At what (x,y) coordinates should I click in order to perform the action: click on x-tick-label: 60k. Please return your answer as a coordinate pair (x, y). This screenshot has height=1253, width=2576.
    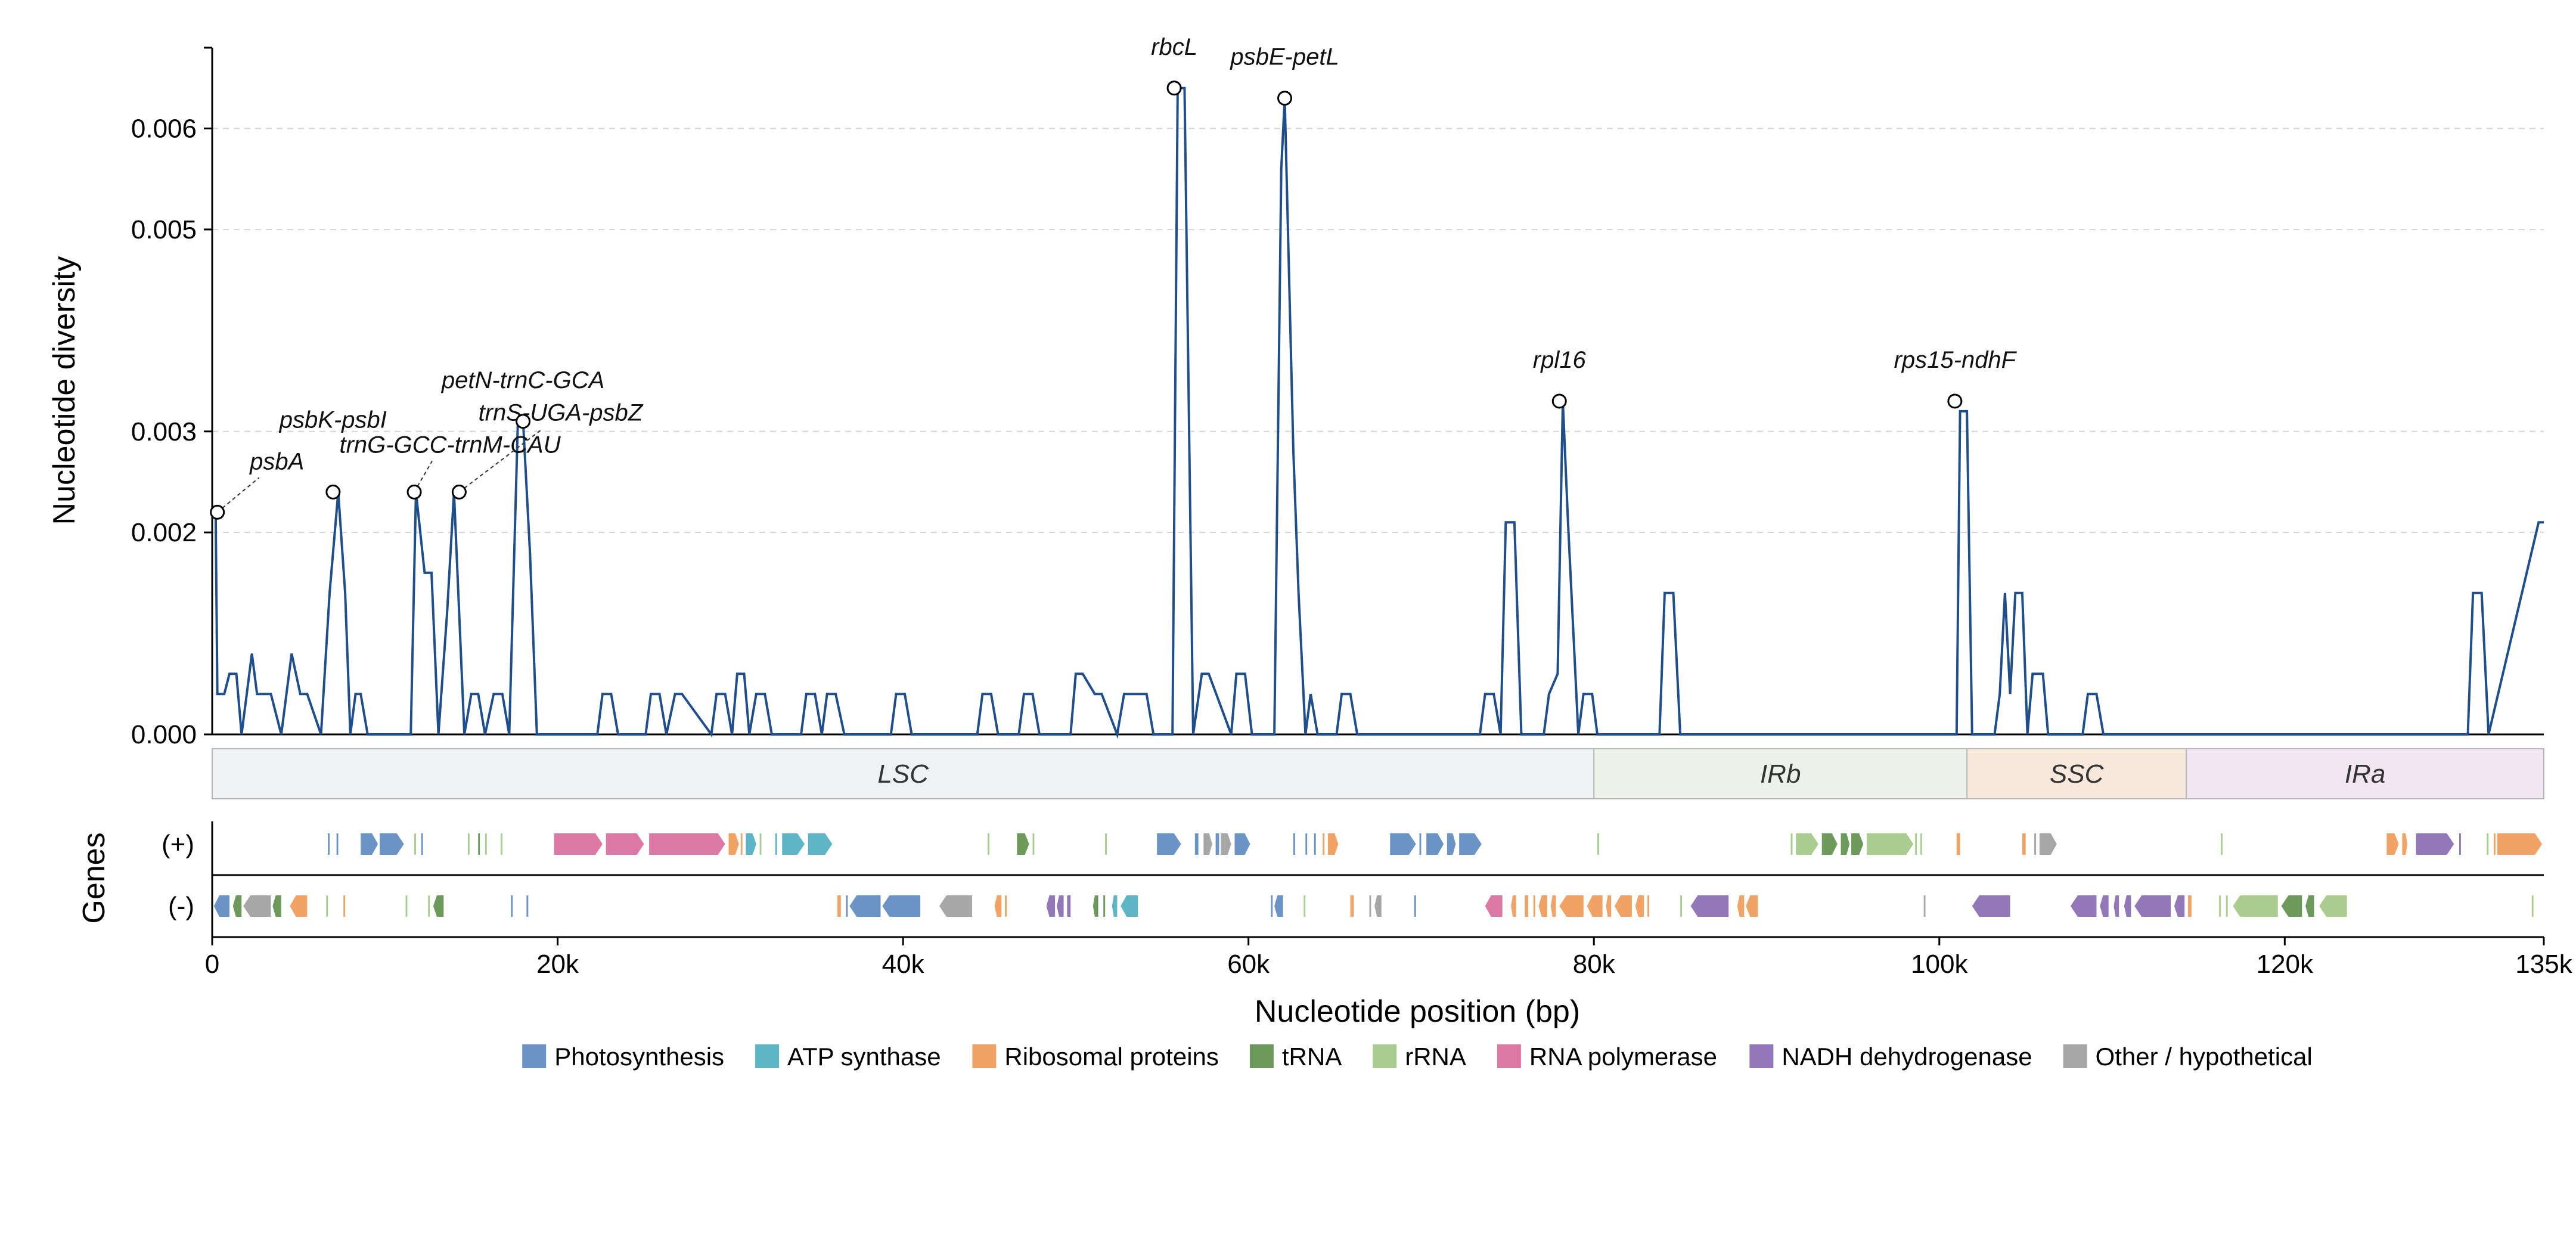
    Looking at the image, I should click on (1248, 964).